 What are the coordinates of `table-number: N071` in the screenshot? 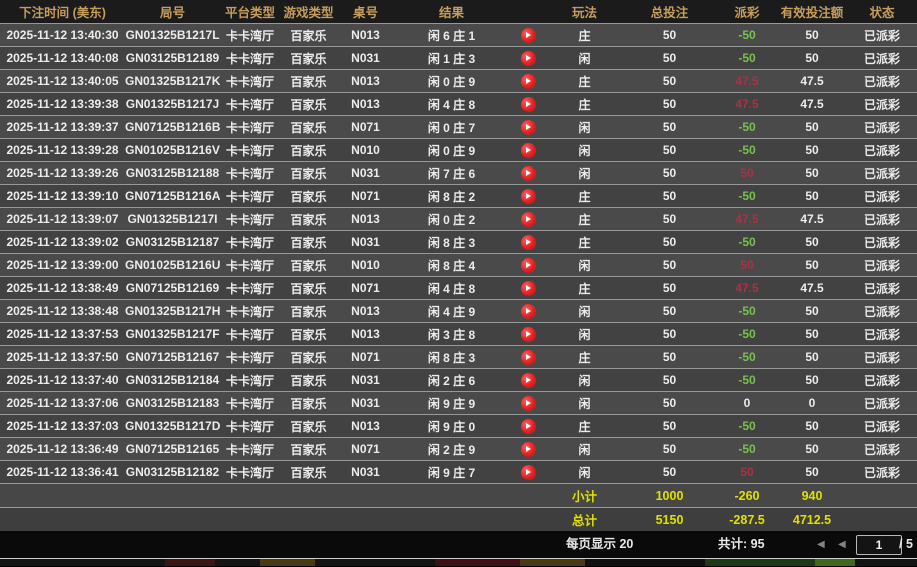 It's located at (365, 357).